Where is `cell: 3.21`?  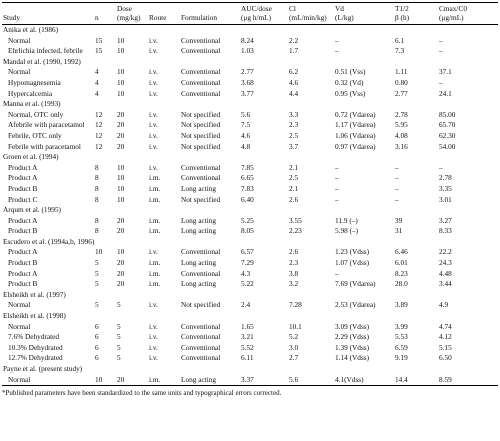
cell: 3.21 is located at coordinates (247, 337).